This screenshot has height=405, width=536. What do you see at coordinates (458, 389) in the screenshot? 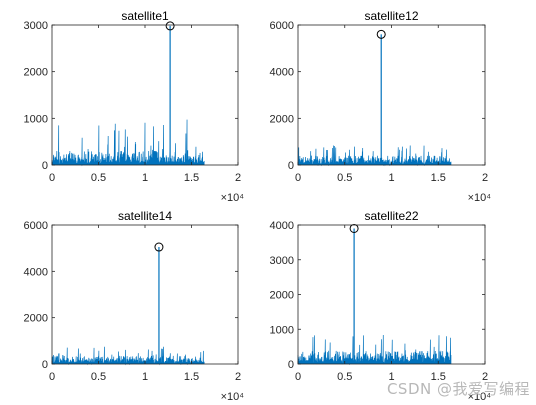
I see `watermark: CSDN @我爱写编程` at bounding box center [458, 389].